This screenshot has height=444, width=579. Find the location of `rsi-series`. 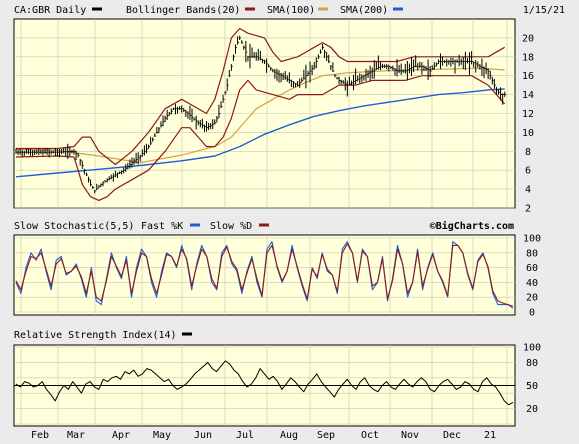

rsi-series is located at coordinates (264, 383).